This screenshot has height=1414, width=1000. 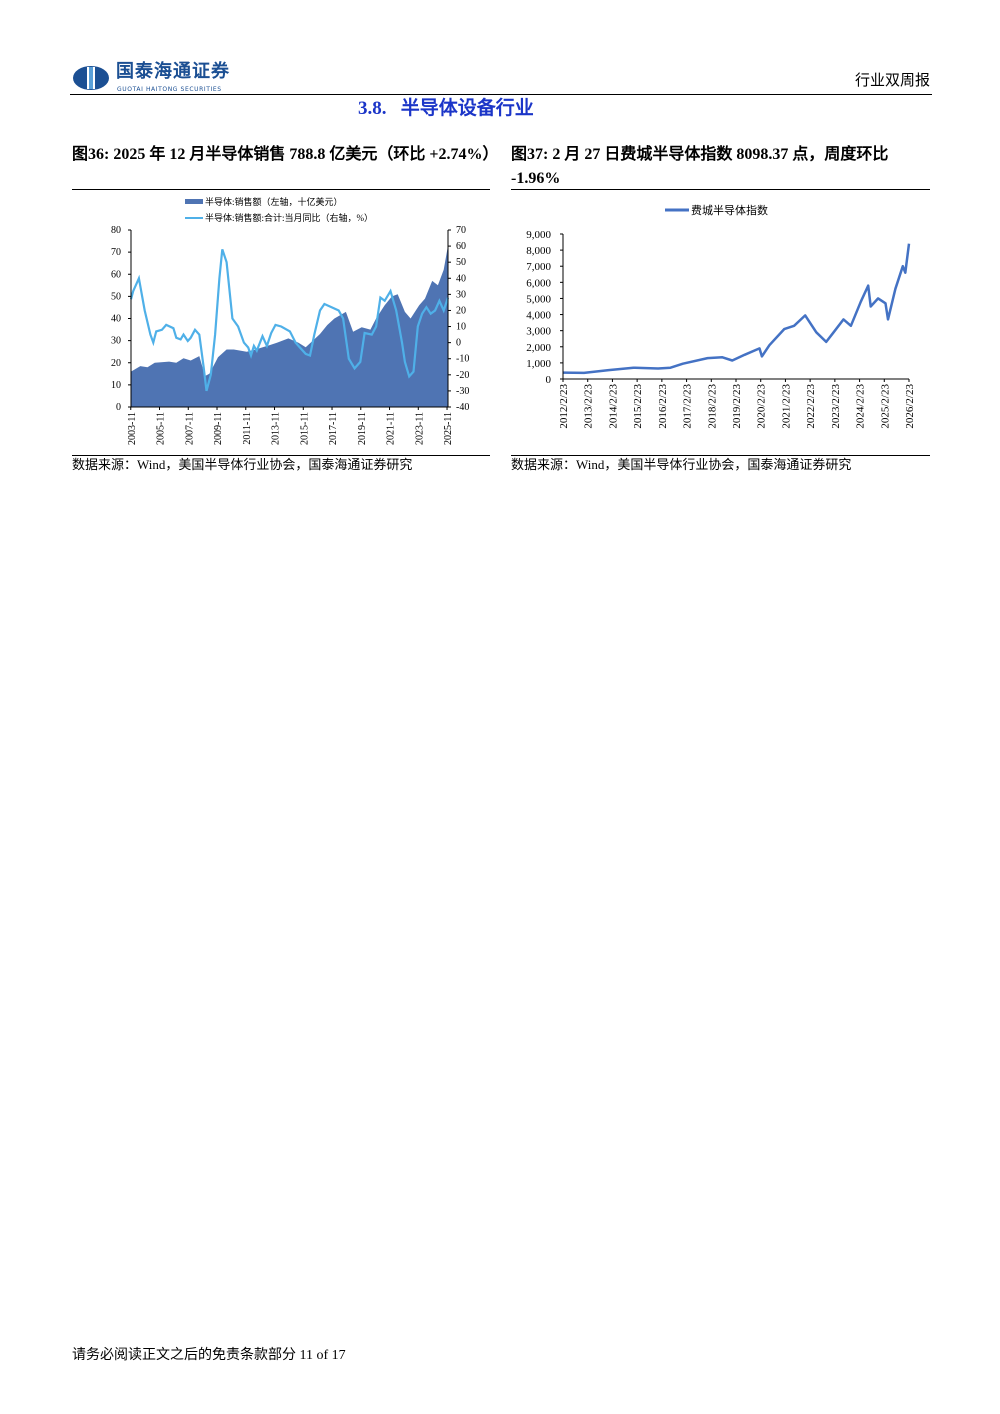 What do you see at coordinates (564, 406) in the screenshot?
I see `x-tick-label: 2012/2/23` at bounding box center [564, 406].